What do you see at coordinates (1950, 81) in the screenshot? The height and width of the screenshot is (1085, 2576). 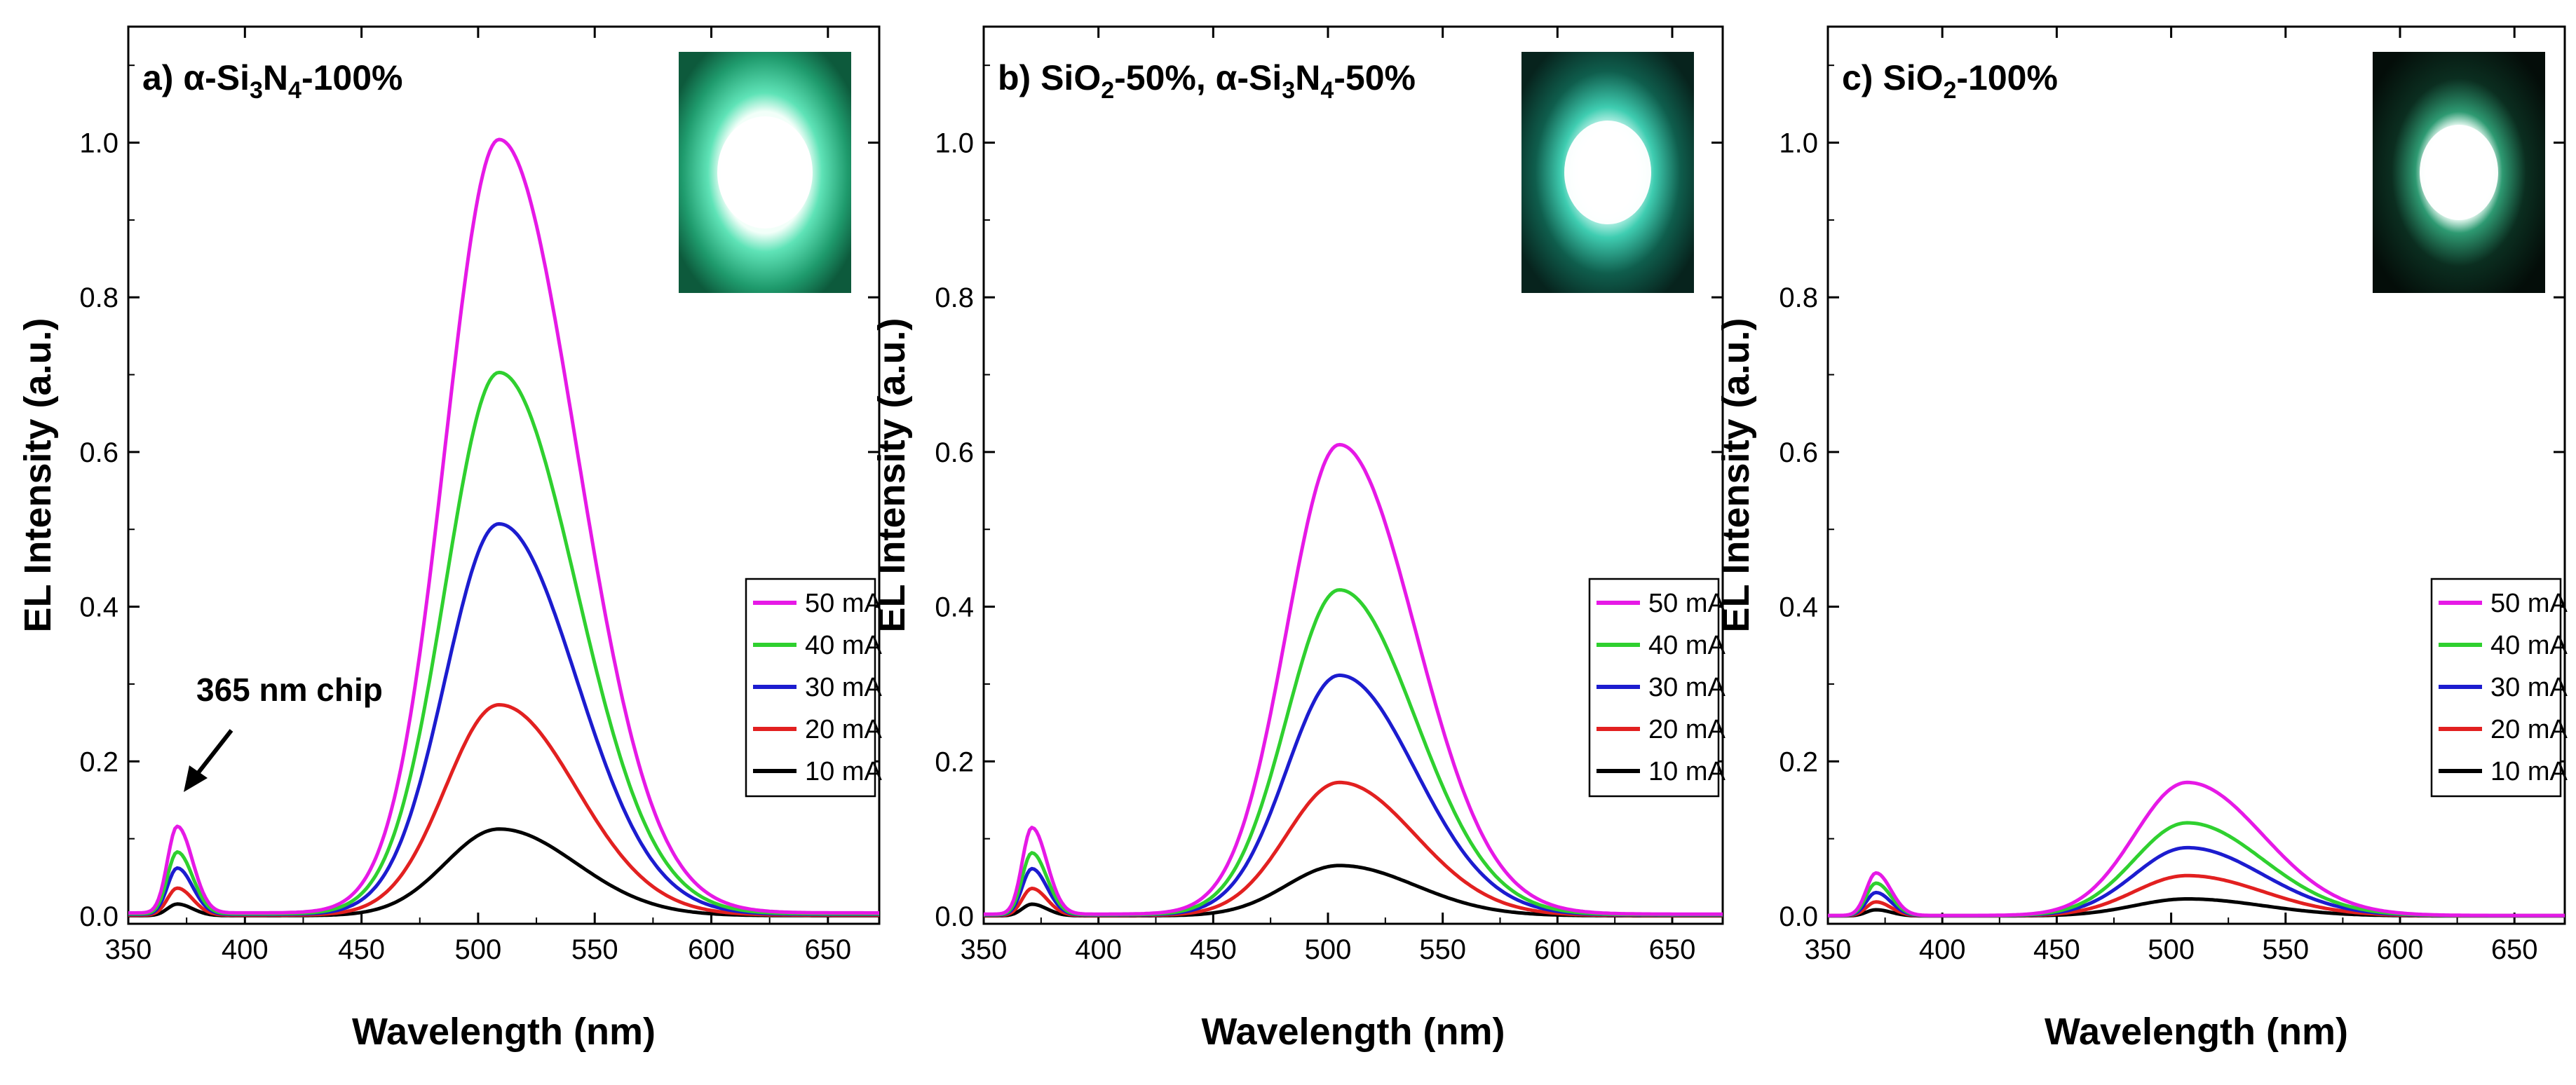 I see `panel-title: c) SiO2​-100%` at bounding box center [1950, 81].